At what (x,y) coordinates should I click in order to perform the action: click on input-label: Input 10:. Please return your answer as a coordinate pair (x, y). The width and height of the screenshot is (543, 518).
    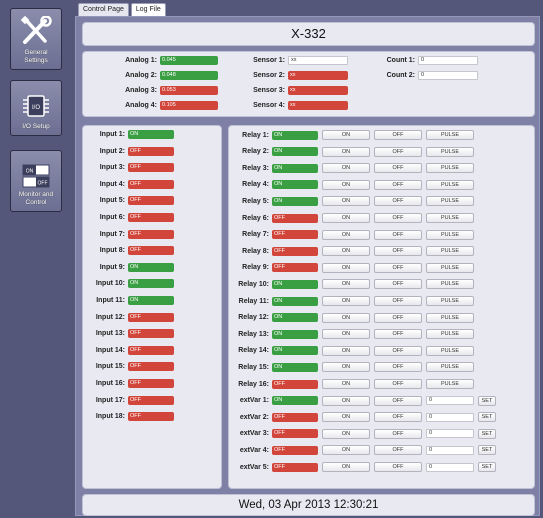
    Looking at the image, I should click on (110, 284).